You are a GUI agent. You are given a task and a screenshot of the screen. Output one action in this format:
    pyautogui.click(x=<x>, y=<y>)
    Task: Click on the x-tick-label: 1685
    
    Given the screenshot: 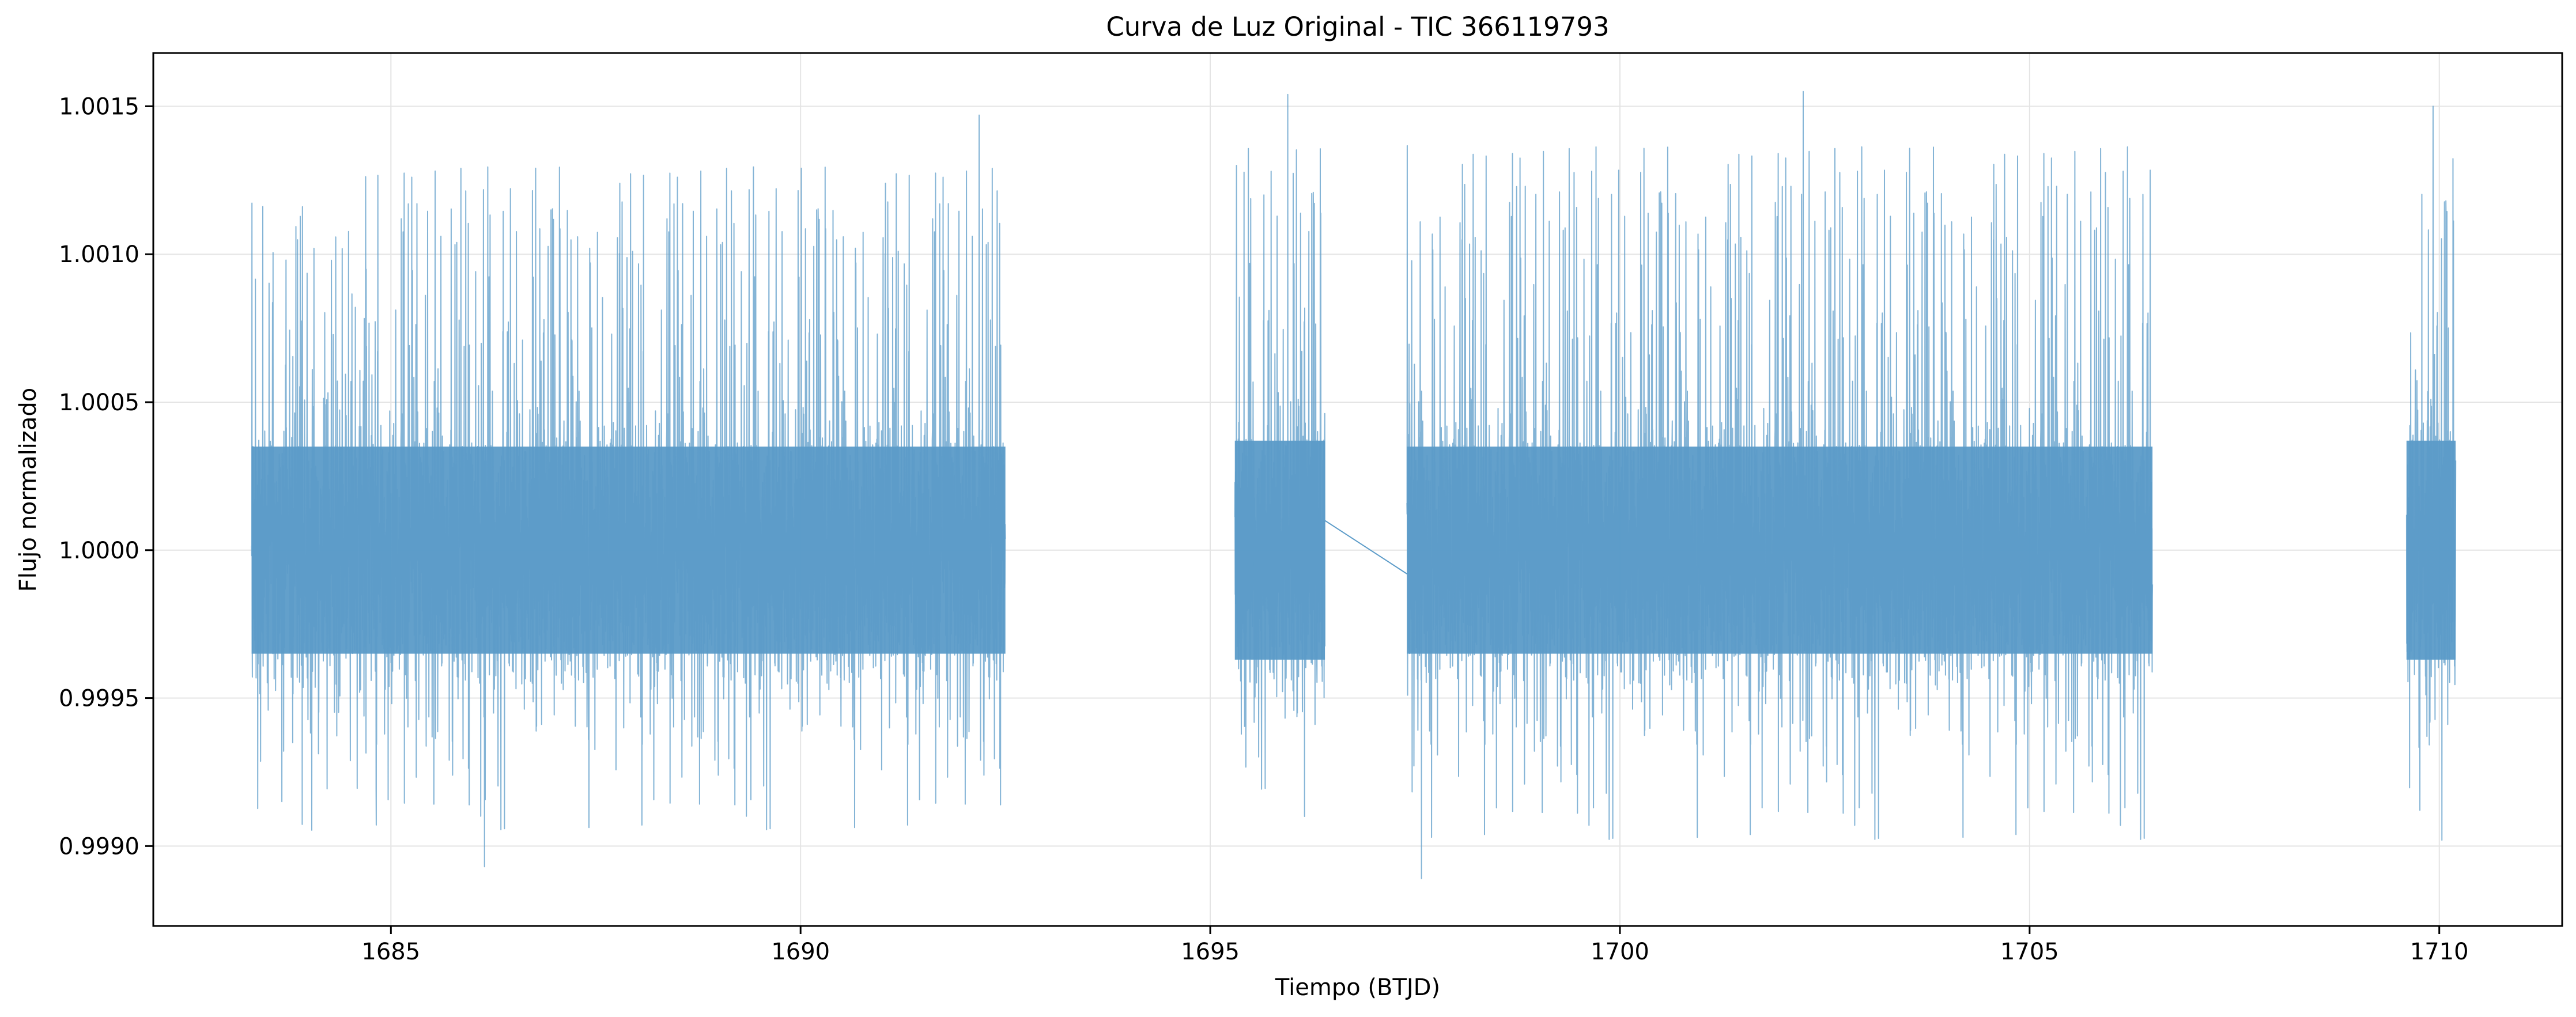 What is the action you would take?
    pyautogui.click(x=390, y=952)
    